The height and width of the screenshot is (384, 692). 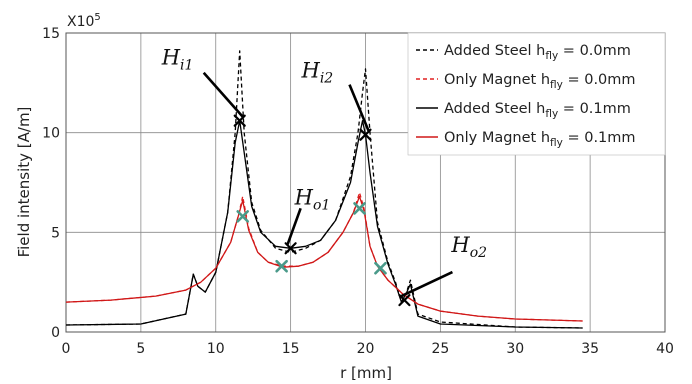 What do you see at coordinates (84, 21) in the screenshot?
I see `y-multiplier-label: X105` at bounding box center [84, 21].